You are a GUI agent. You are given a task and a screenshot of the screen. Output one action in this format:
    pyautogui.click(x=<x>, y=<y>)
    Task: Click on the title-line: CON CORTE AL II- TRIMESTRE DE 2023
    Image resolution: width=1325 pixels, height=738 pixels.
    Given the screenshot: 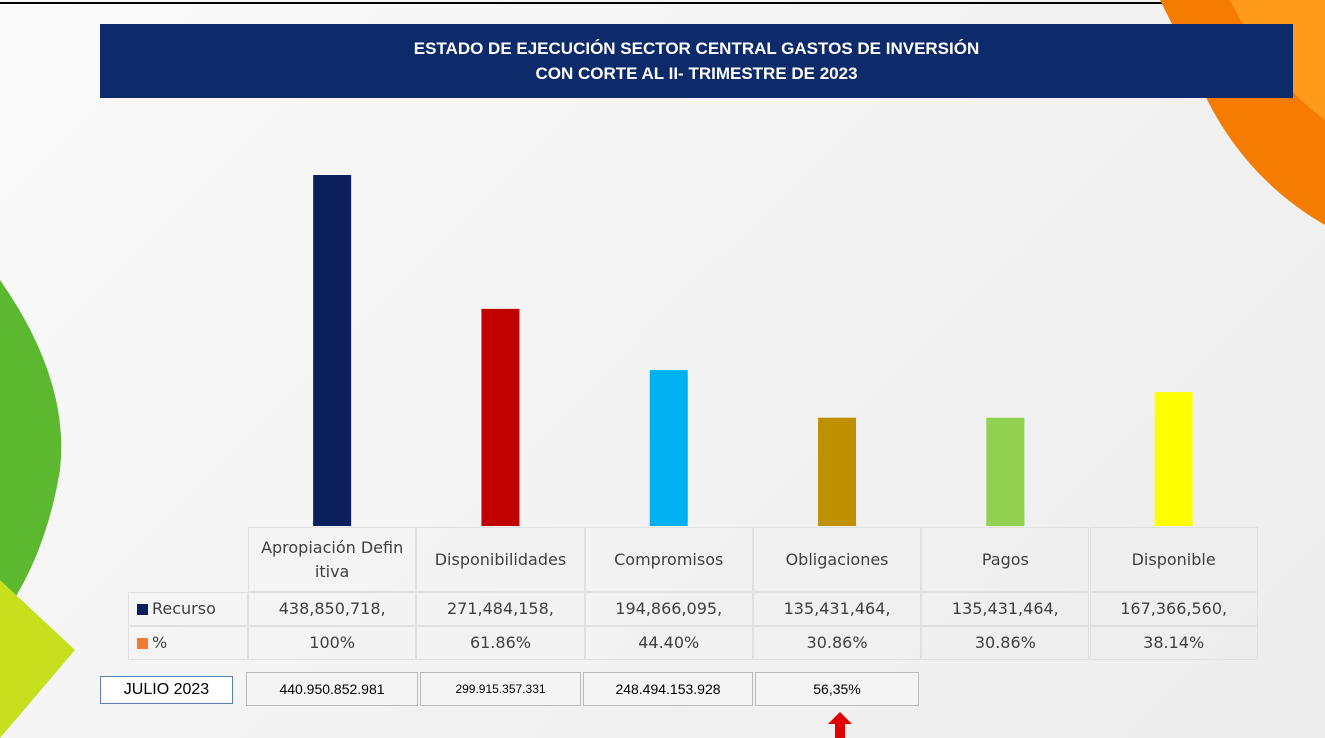 What is the action you would take?
    pyautogui.click(x=696, y=73)
    